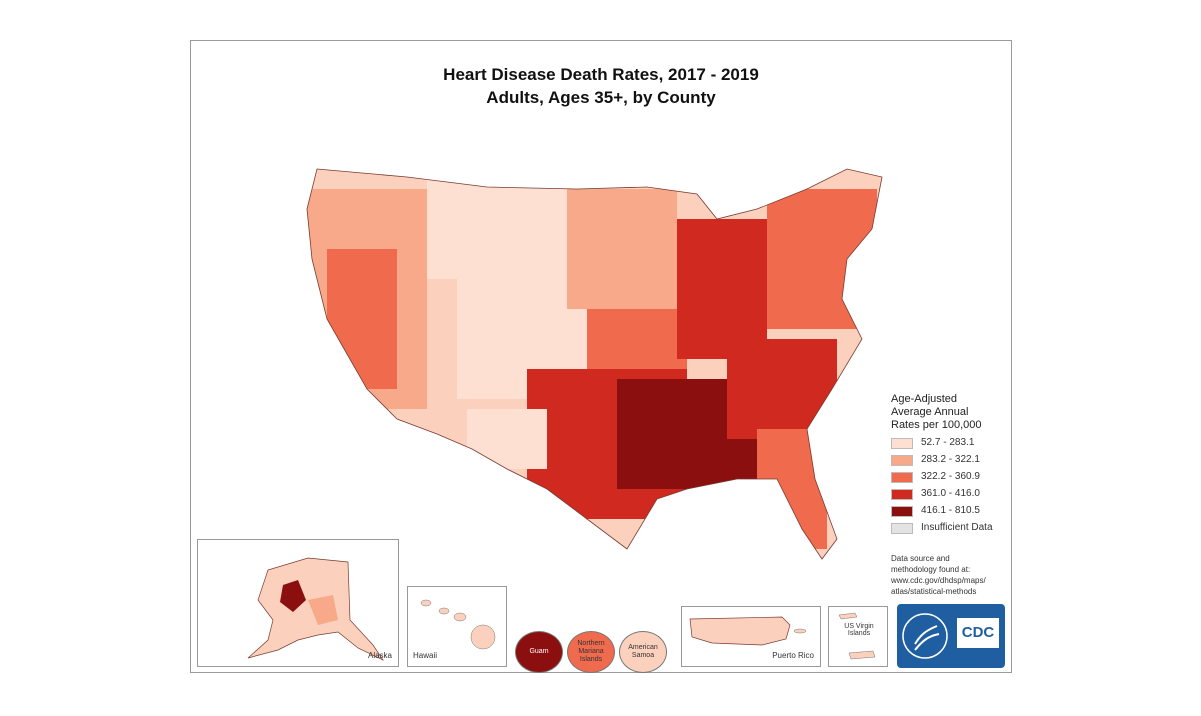  I want to click on source-line: www.cdc.gov/dhdsp/maps/, so click(938, 580).